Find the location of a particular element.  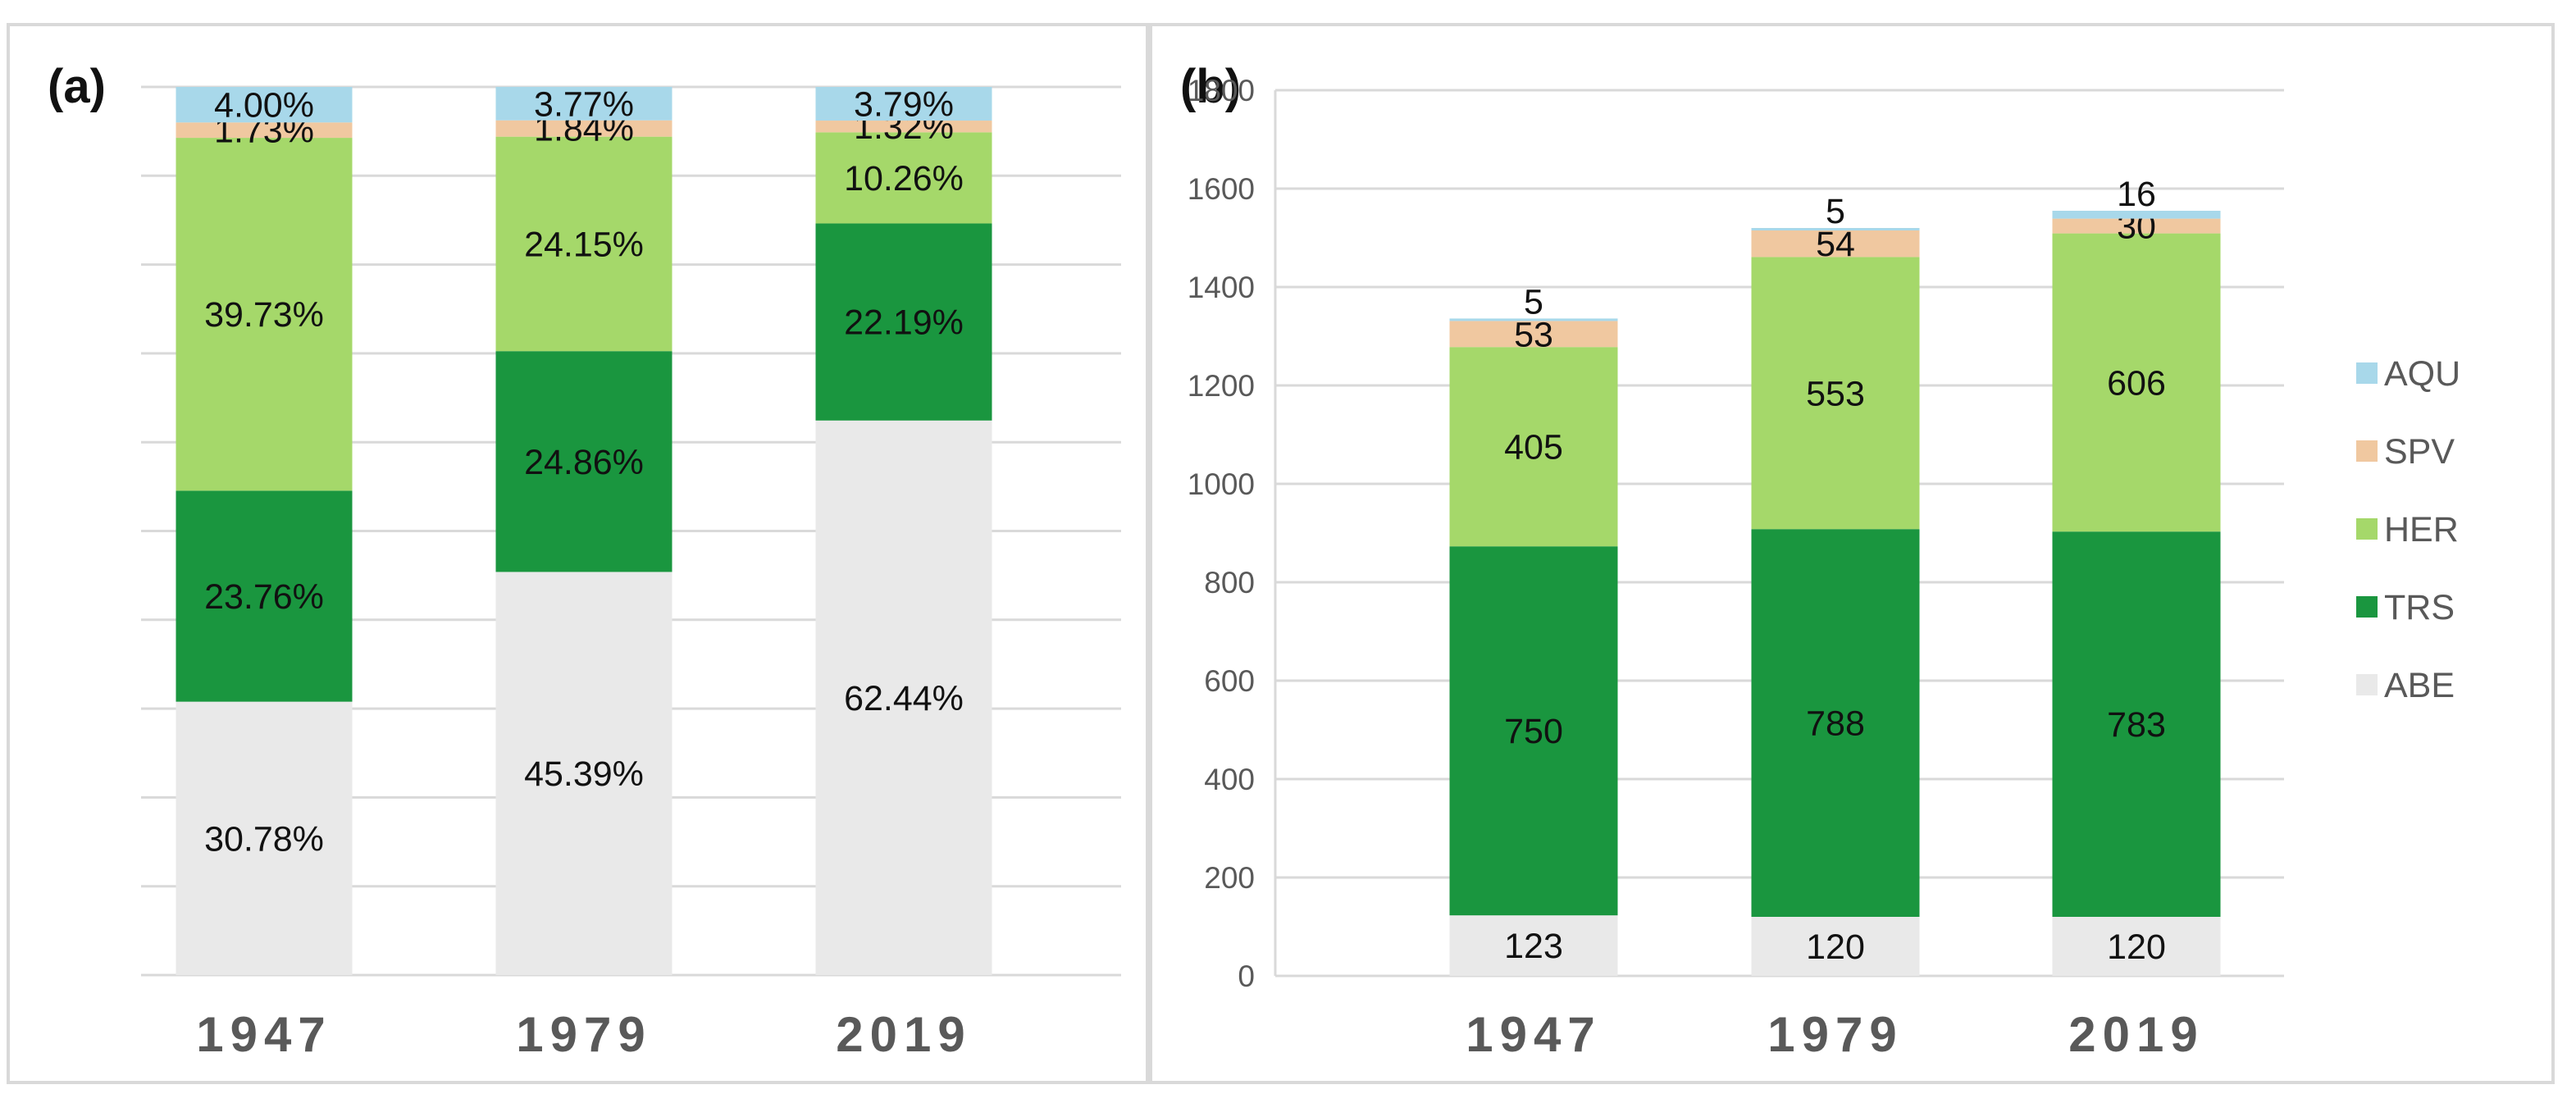

data-label-abe: 123 is located at coordinates (1533, 946).